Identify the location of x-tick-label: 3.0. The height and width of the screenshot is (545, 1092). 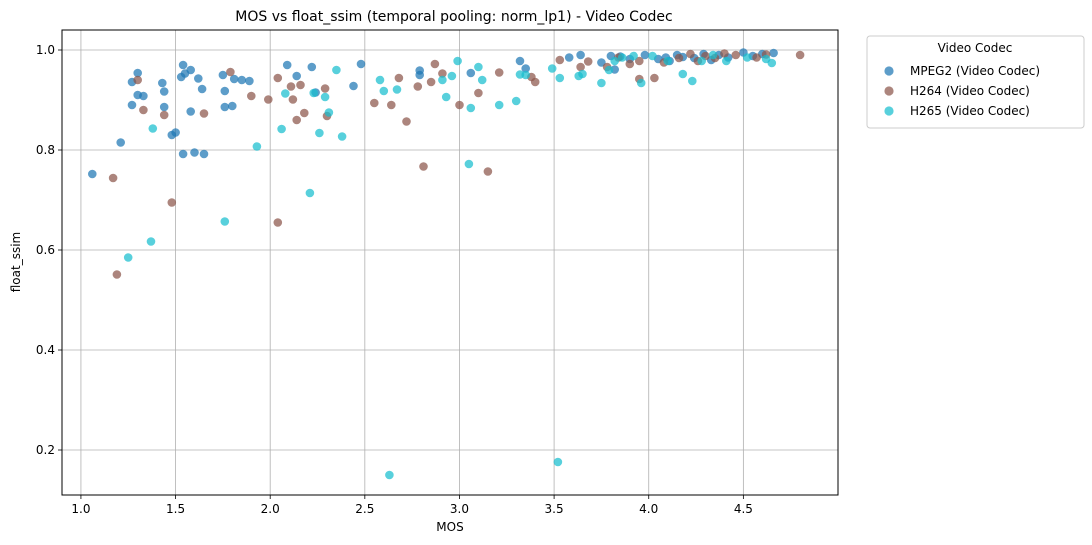
(459, 509).